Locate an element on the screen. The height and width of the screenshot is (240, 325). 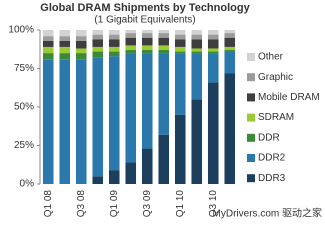
legend-label: DDR is located at coordinates (269, 137).